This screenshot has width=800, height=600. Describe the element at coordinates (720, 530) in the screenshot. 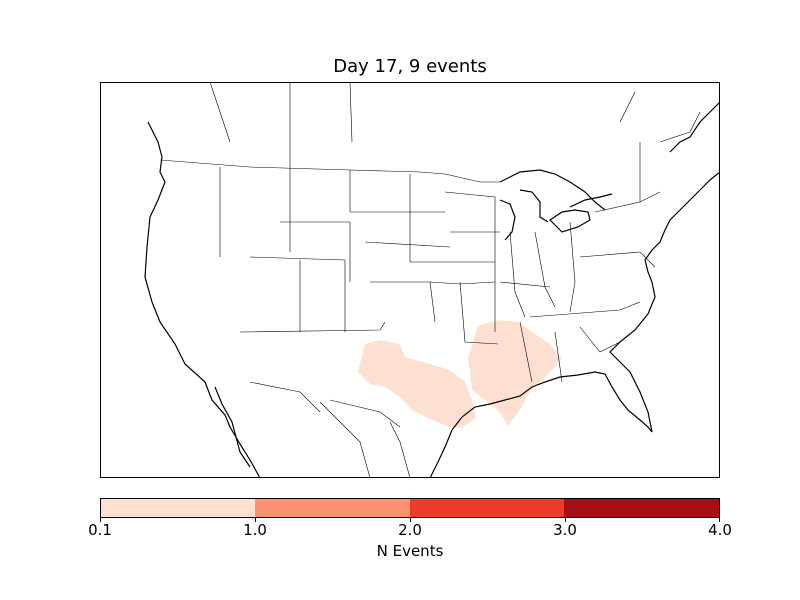

I see `tick-label: 4.0` at that location.